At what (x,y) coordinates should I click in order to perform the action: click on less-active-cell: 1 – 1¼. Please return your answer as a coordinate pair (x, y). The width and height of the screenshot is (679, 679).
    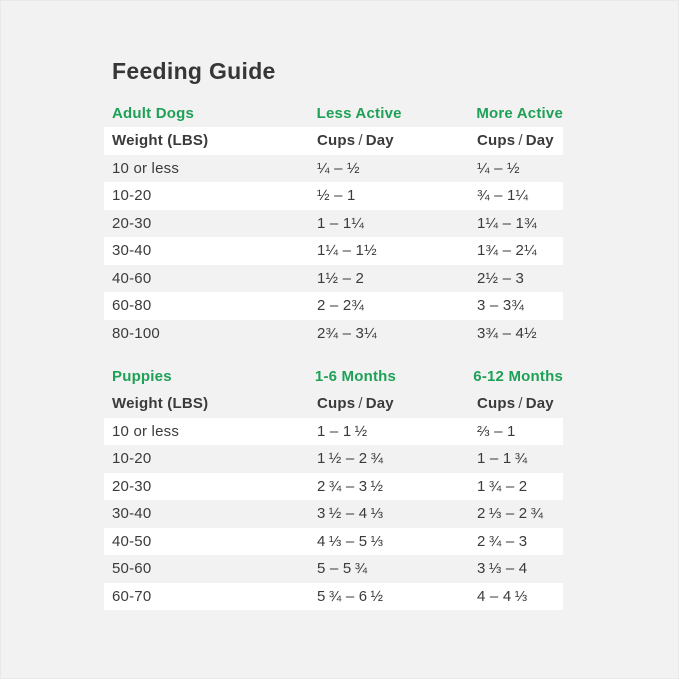
    Looking at the image, I should click on (341, 223).